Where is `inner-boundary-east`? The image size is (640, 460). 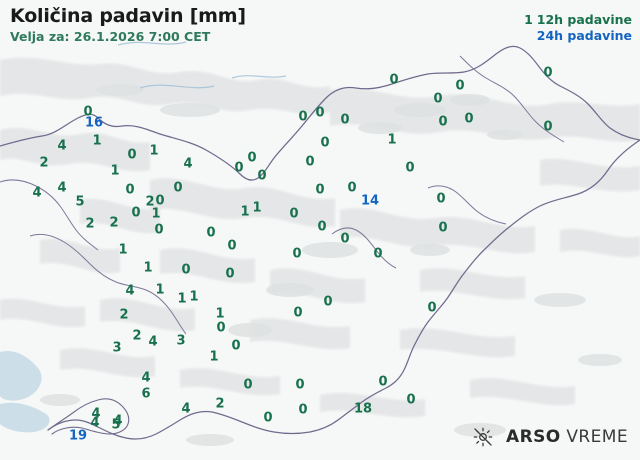 inner-boundary-east is located at coordinates (467, 205).